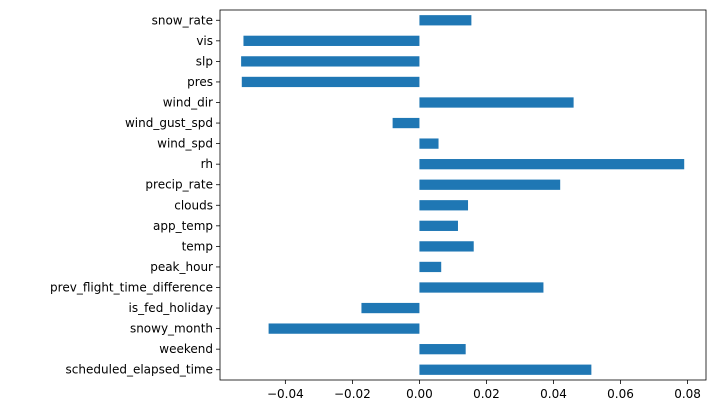 This screenshot has height=417, width=715. Describe the element at coordinates (204, 41) in the screenshot. I see `y-tick-label: vis` at that location.